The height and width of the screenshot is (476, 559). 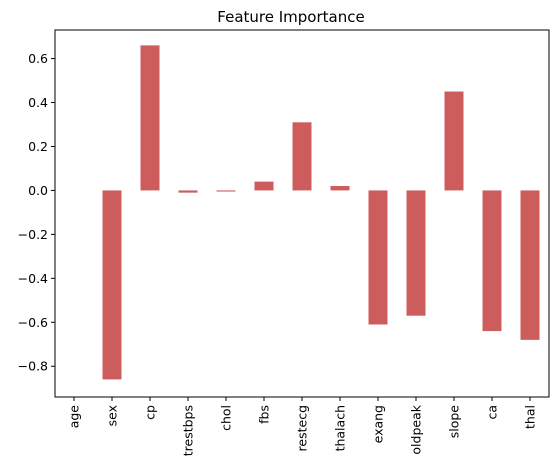 I want to click on bar-oldpeak, so click(x=416, y=253).